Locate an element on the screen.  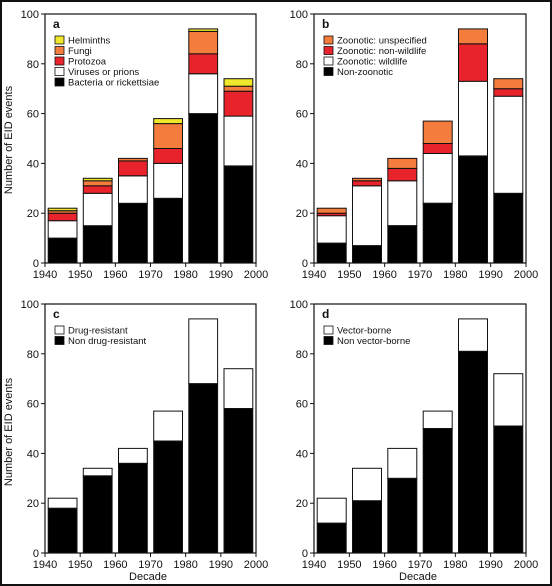
bar-segment-c-1970-drug-resistant is located at coordinates (168, 426).